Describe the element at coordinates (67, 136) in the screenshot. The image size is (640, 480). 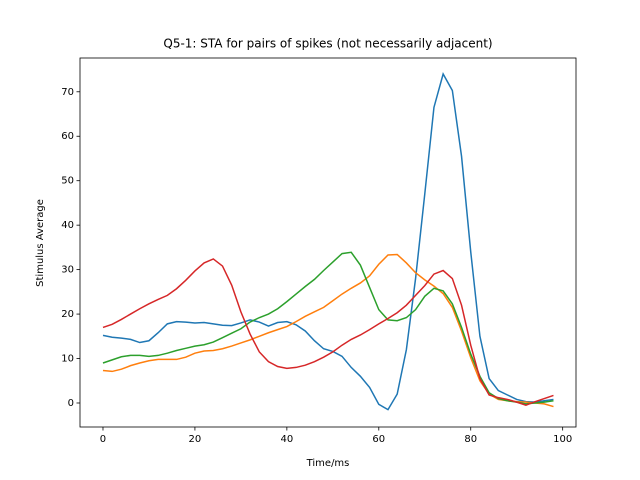
I see `y-tick-label: 60` at that location.